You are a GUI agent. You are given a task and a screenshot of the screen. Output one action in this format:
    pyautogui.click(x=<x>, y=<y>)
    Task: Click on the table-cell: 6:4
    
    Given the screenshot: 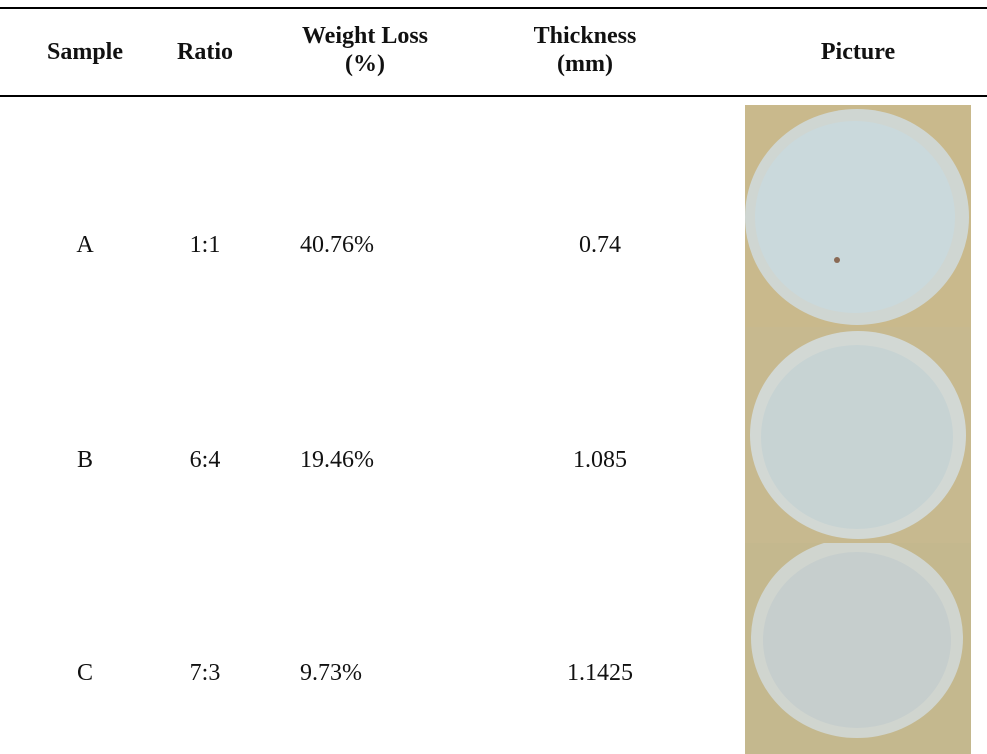 What is the action you would take?
    pyautogui.click(x=205, y=460)
    